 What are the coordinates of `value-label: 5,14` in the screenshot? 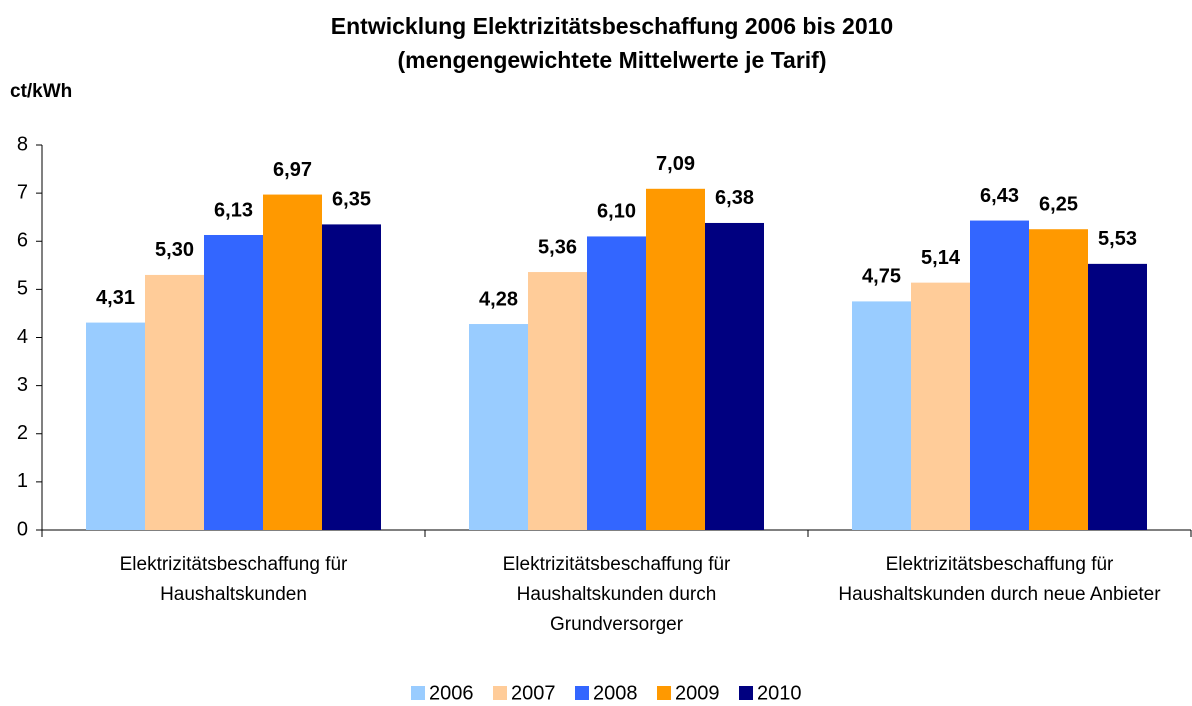 It's located at (941, 258).